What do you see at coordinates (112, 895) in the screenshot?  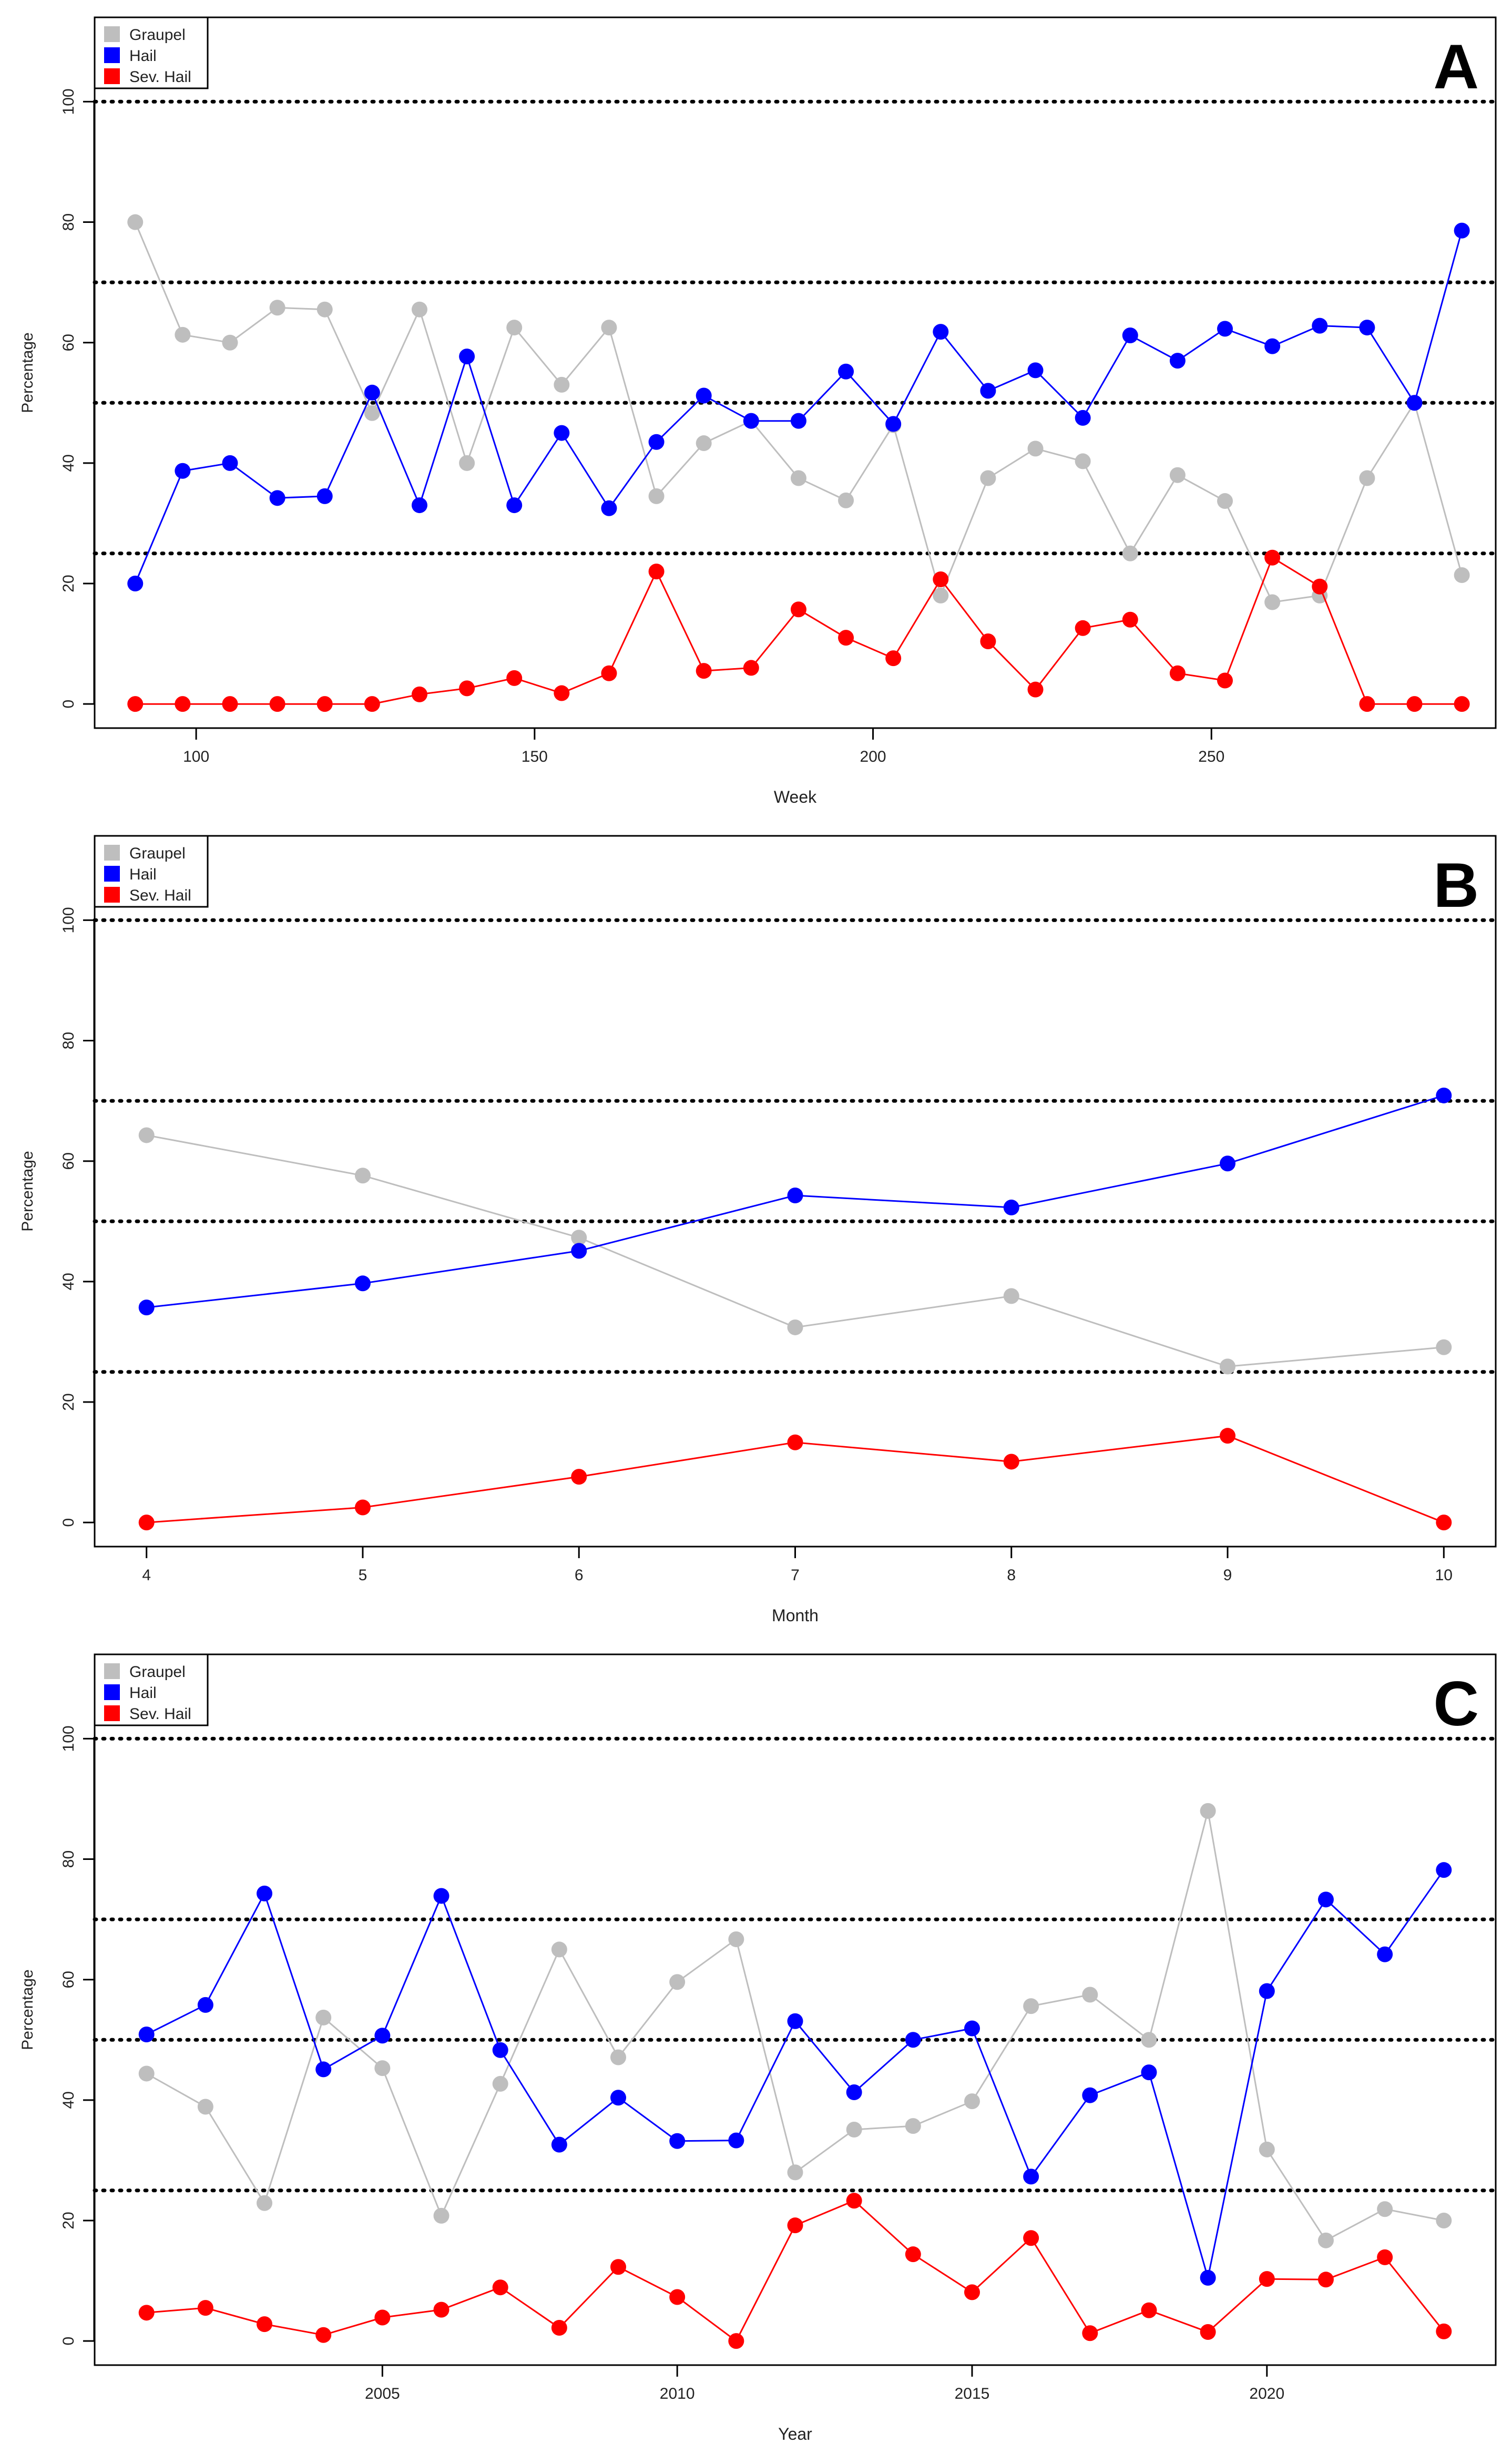 I see `panel-b-legend-swatch-sev-hail` at bounding box center [112, 895].